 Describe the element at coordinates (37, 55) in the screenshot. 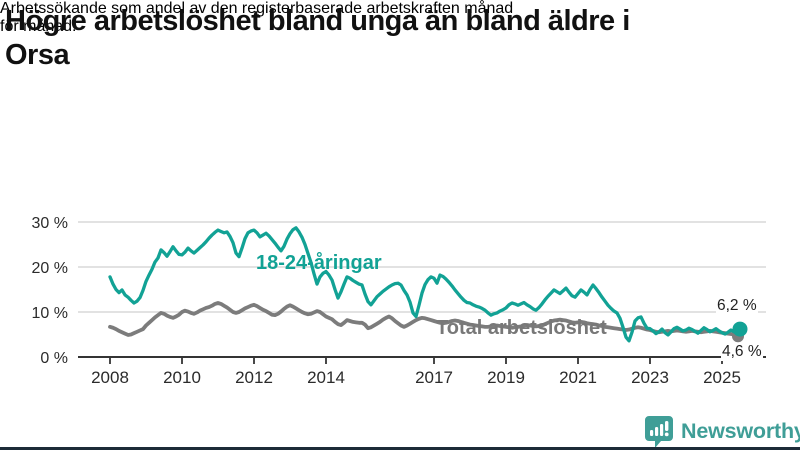

I see `title-line-2: Orsa` at that location.